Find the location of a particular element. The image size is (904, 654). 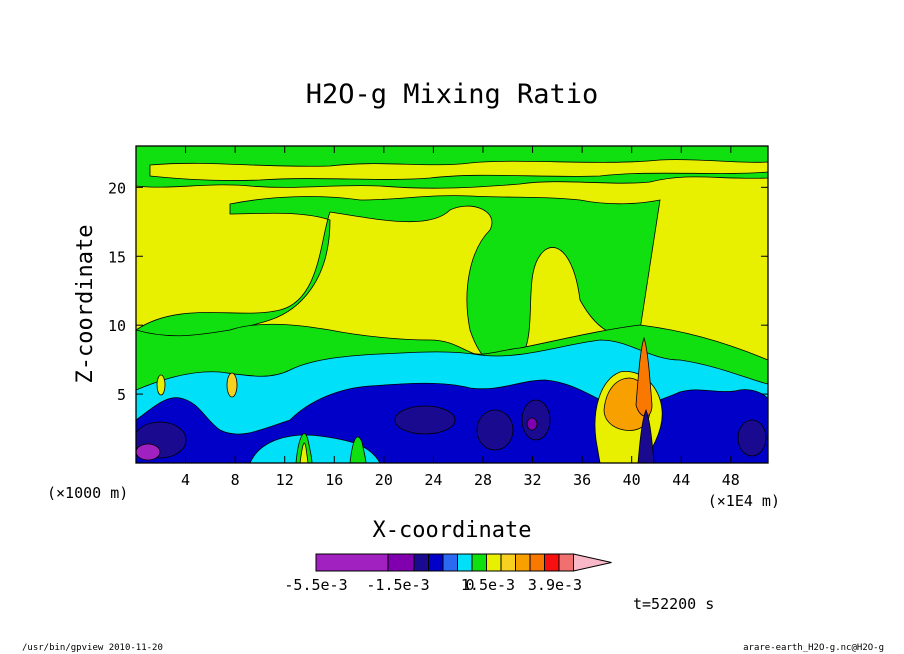

x-tick-label: 44 is located at coordinates (681, 480).